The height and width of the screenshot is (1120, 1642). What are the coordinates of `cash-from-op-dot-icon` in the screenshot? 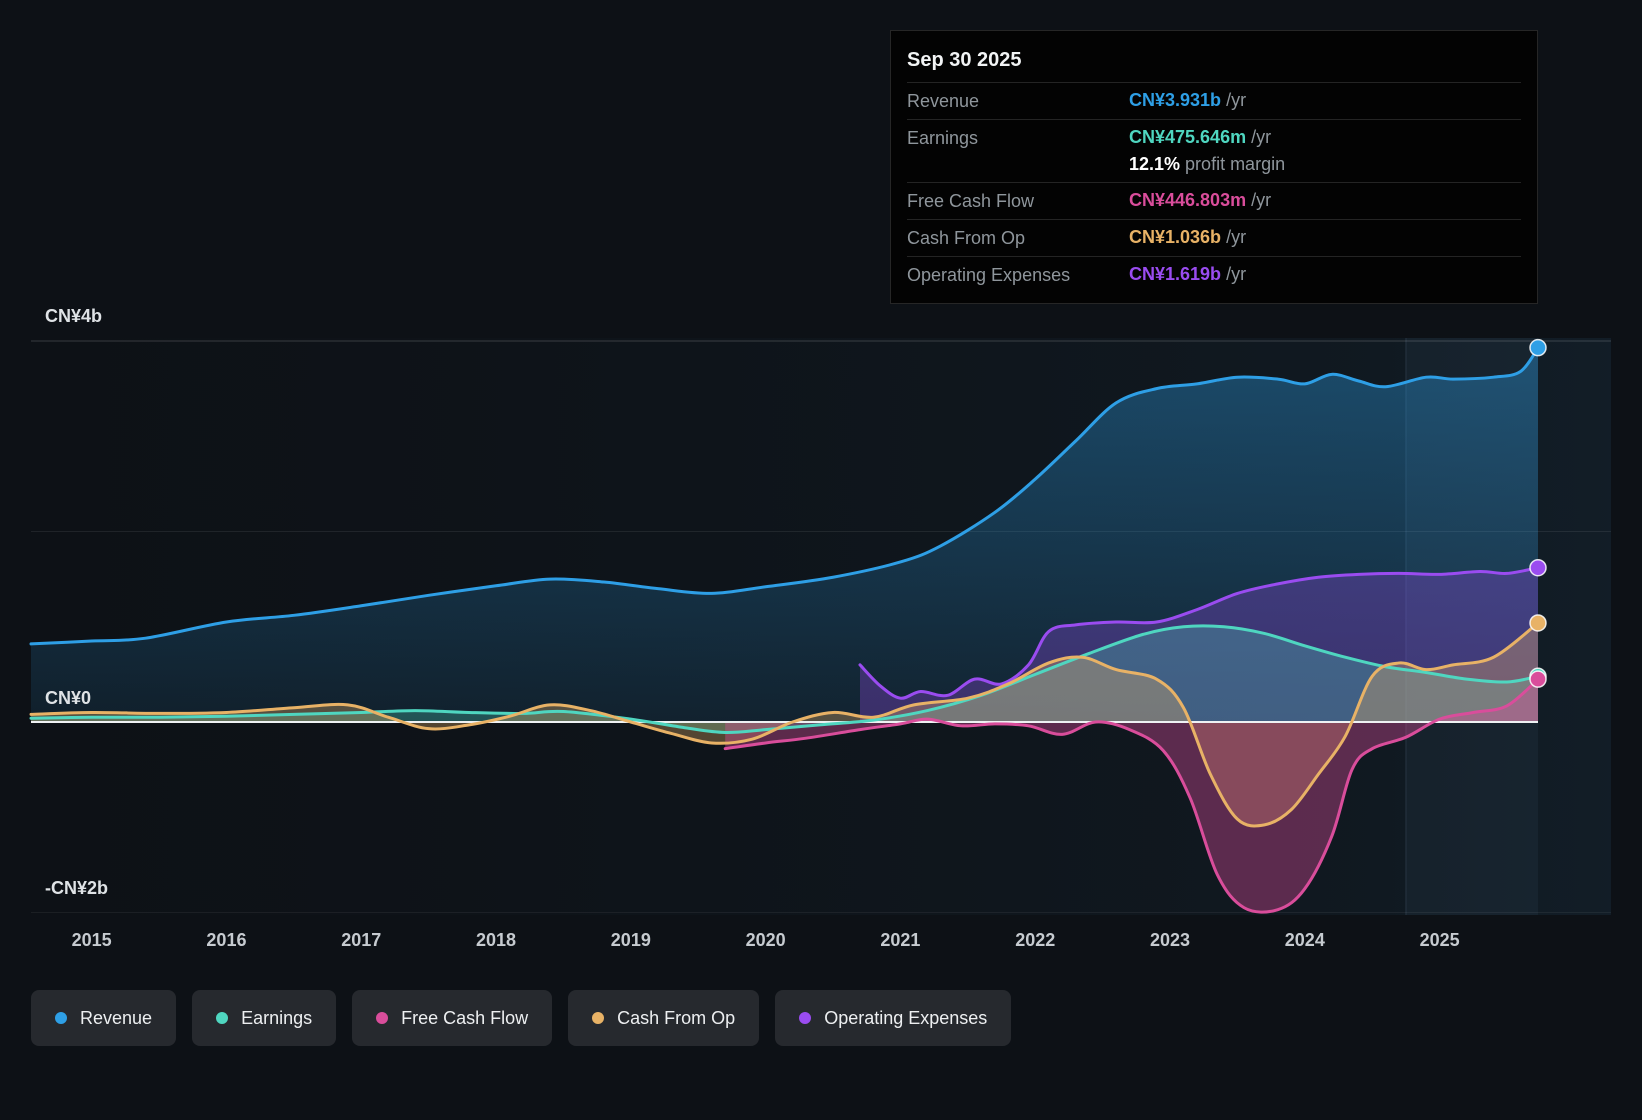 It's located at (598, 1018).